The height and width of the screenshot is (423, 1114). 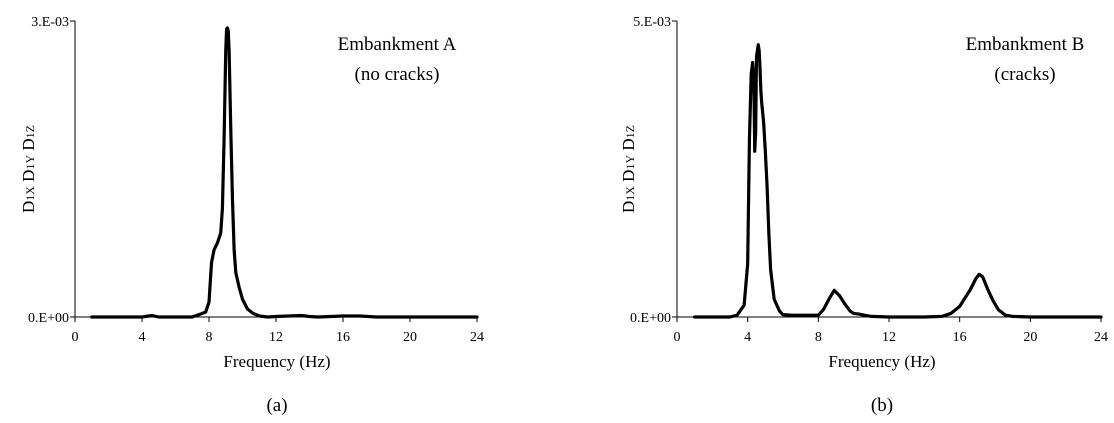 What do you see at coordinates (397, 44) in the screenshot?
I see `chart-a-annotation-line-1: Embankment A` at bounding box center [397, 44].